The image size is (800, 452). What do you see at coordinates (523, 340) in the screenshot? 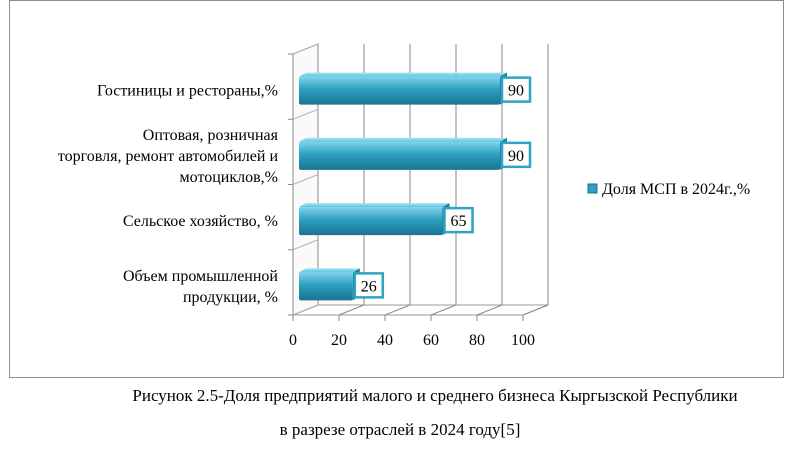
I see `x-tick-label: 100` at bounding box center [523, 340].